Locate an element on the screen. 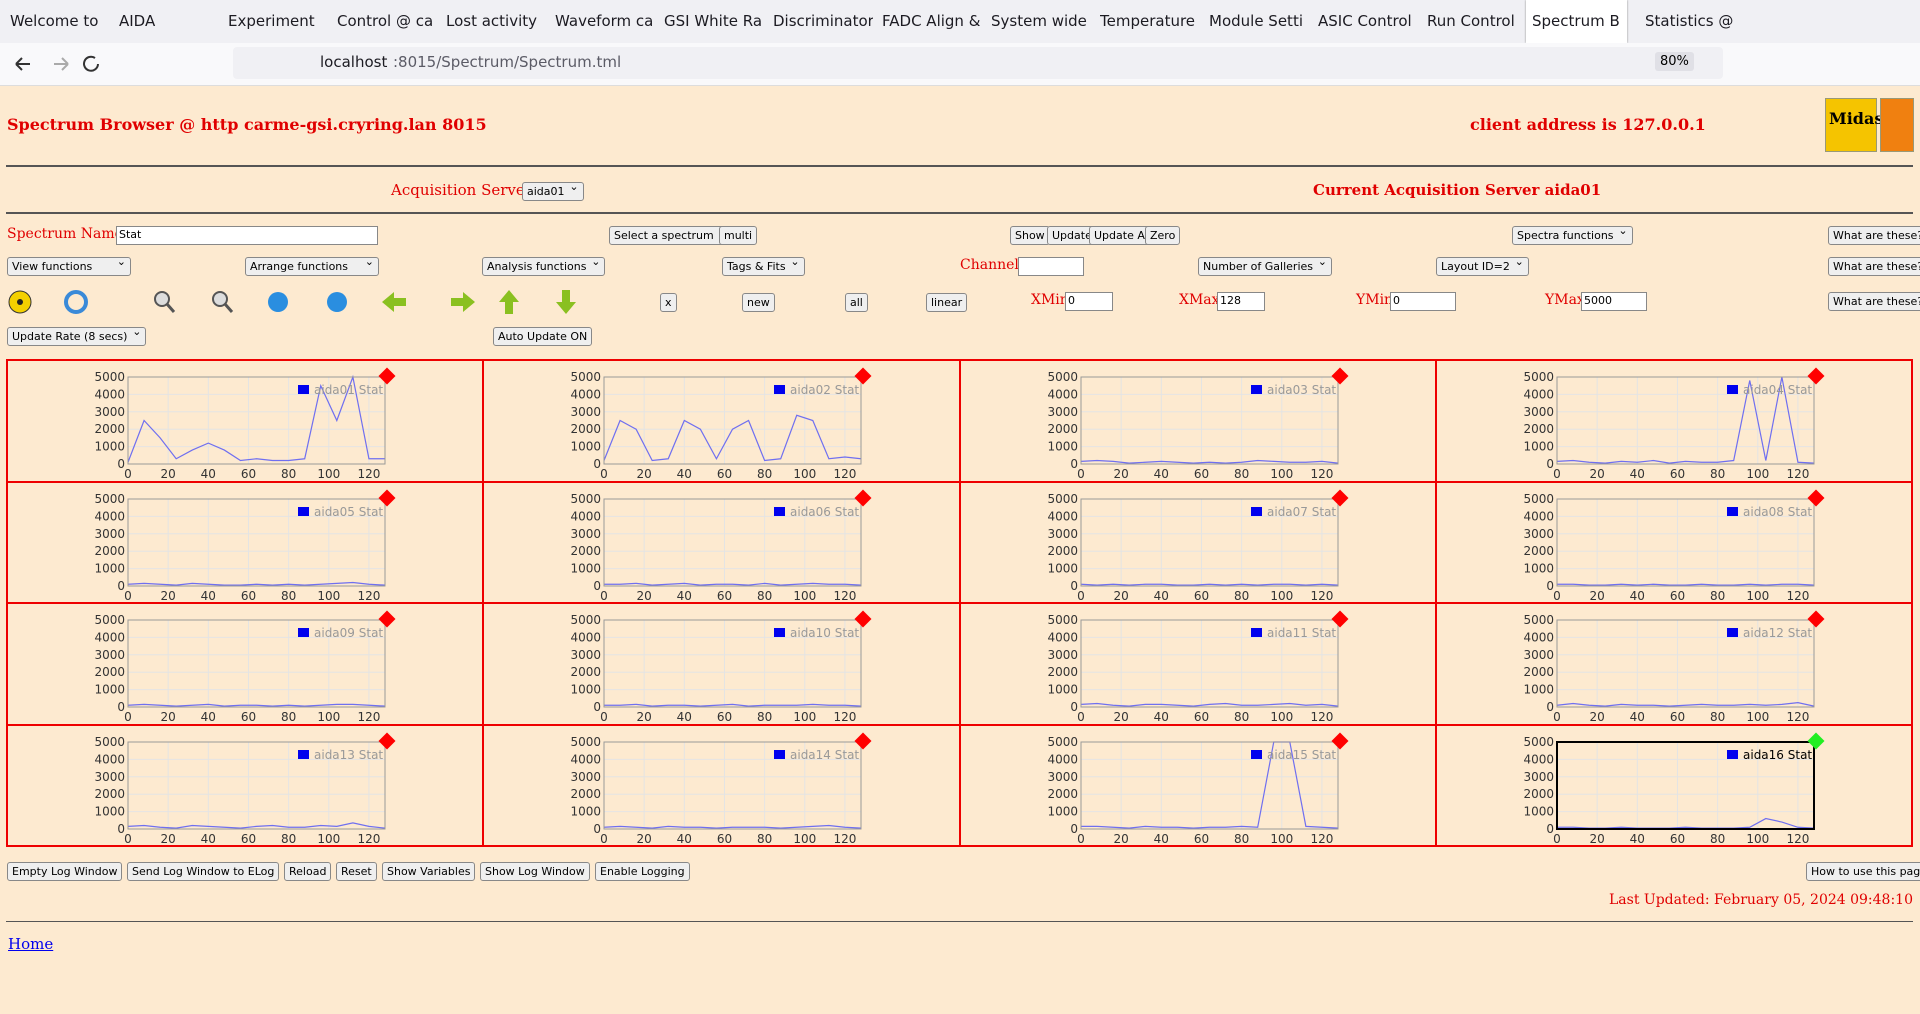  how-to-button: How to use this page is located at coordinates (1863, 871).